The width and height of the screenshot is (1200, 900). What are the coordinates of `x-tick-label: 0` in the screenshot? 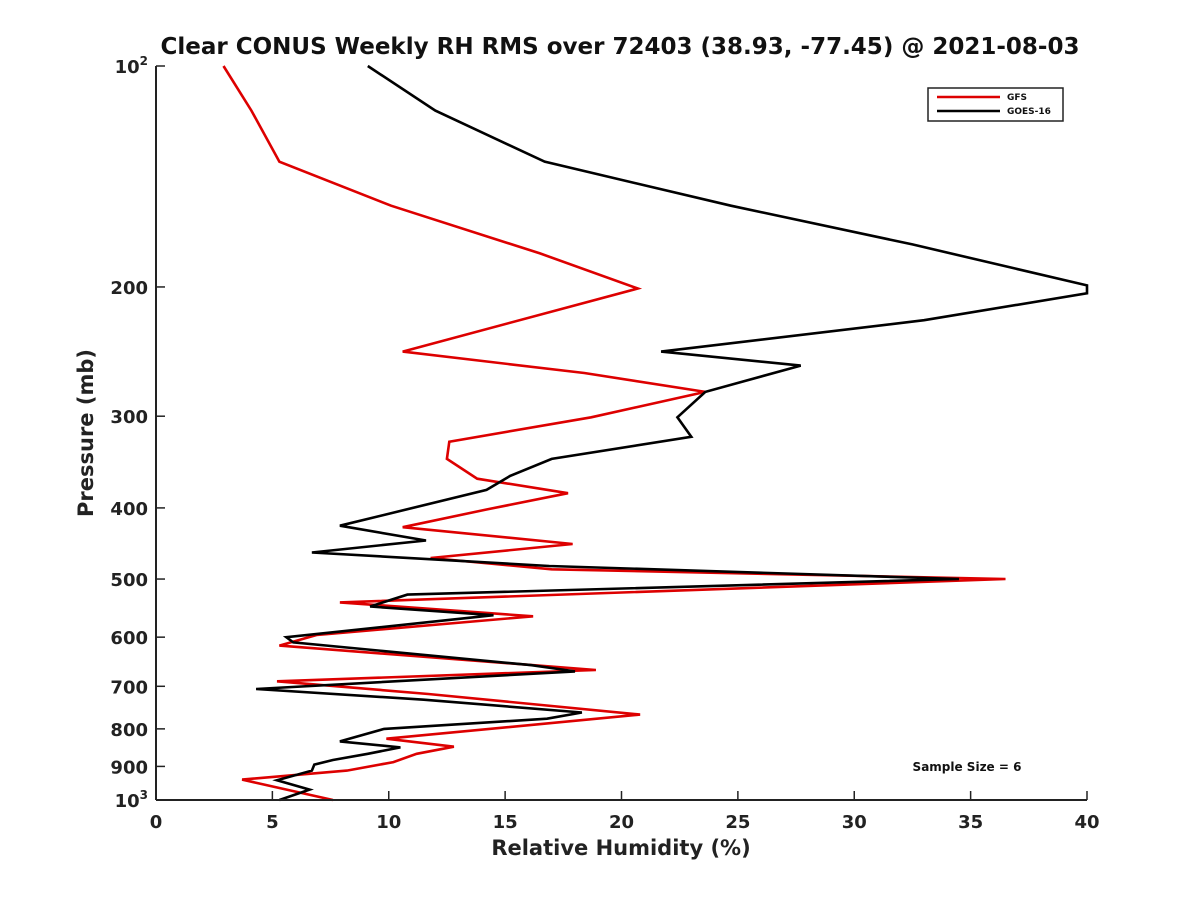 It's located at (156, 822).